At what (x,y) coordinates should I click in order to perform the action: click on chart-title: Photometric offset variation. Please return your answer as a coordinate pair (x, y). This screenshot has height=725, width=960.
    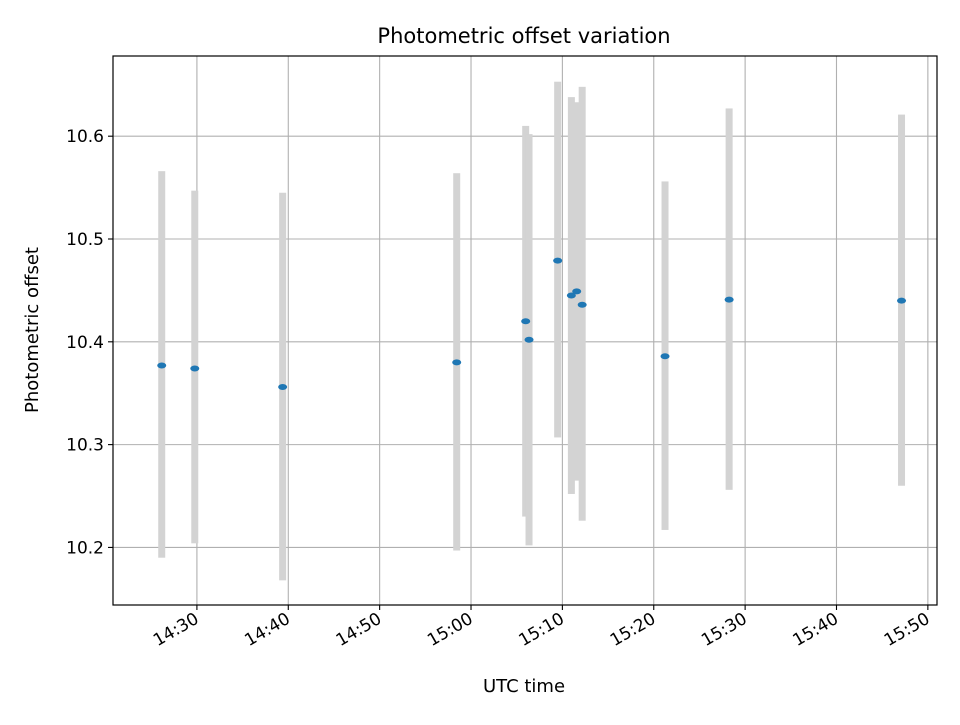
    Looking at the image, I should click on (523, 36).